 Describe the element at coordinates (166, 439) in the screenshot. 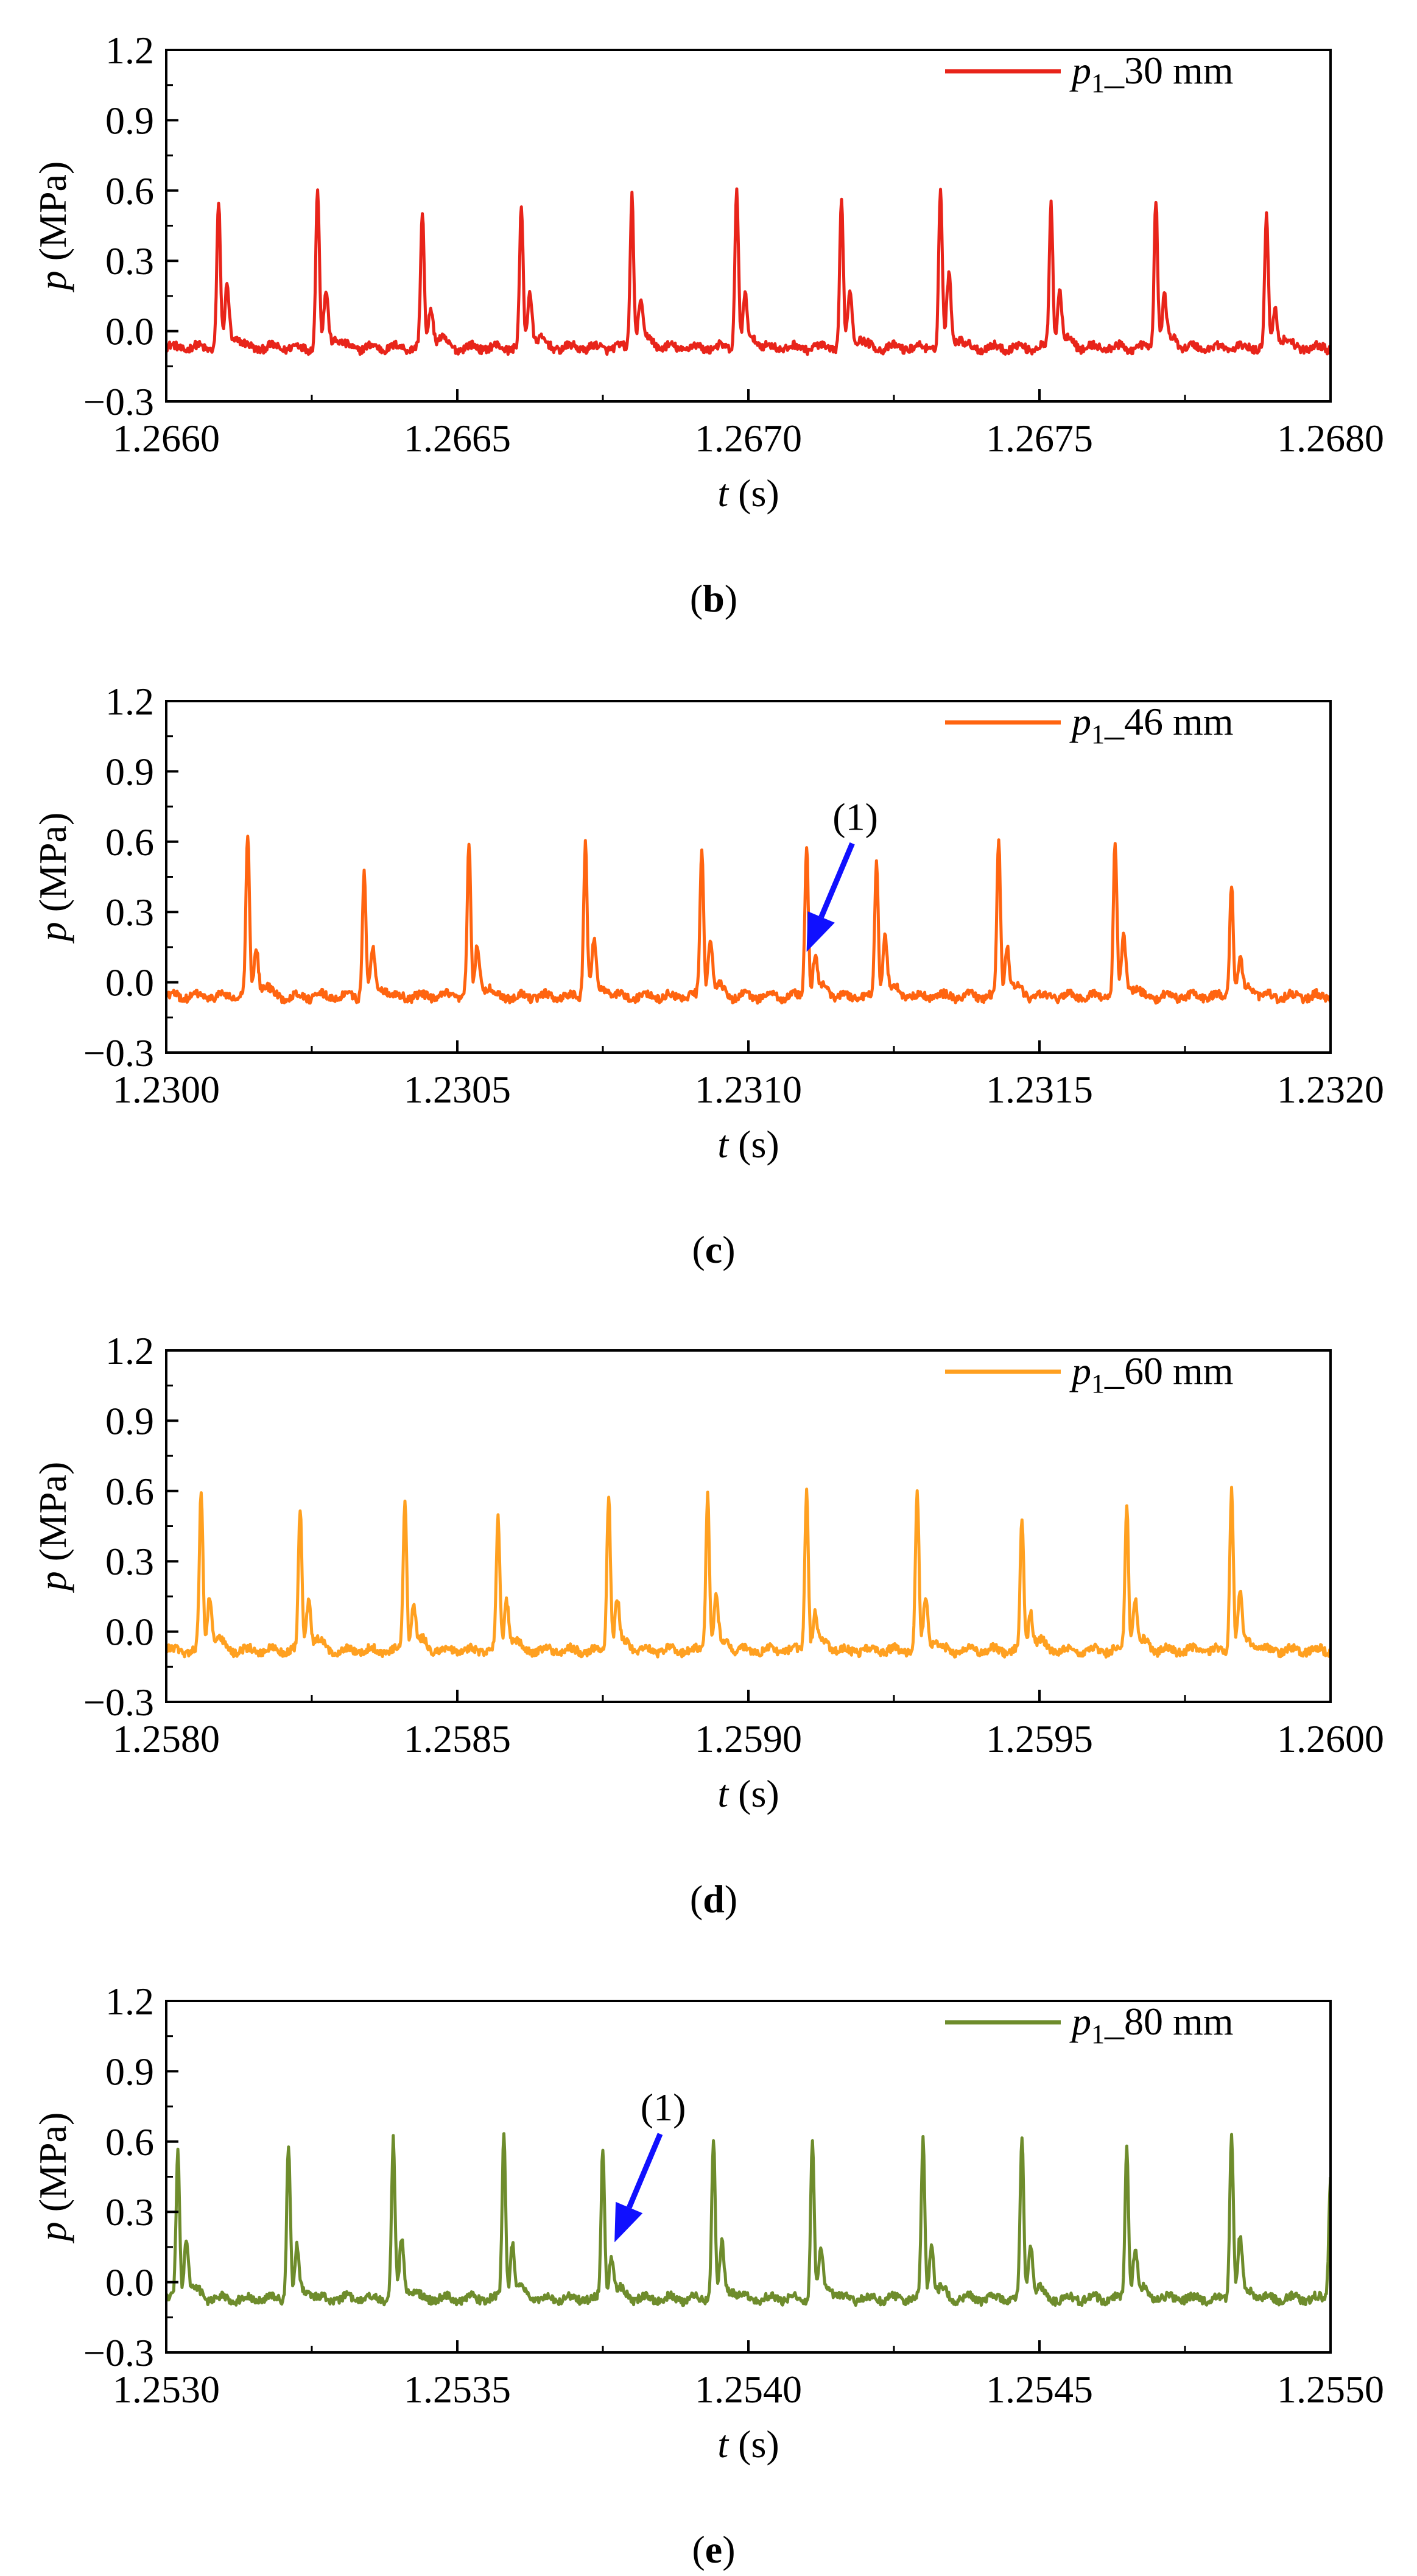

I see `x-tick-label: 1.2660` at that location.